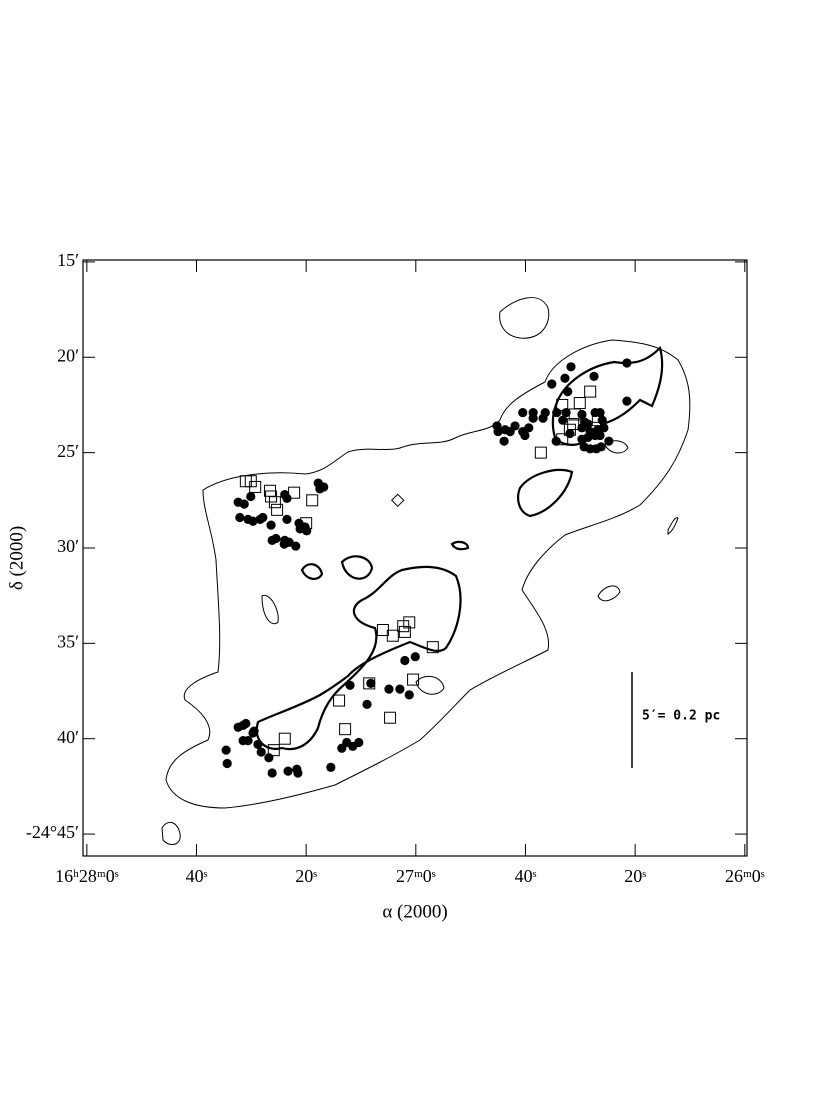 This screenshot has height=1117, width=830. Describe the element at coordinates (16, 558) in the screenshot. I see `y-axis-label: δ (2000)` at that location.